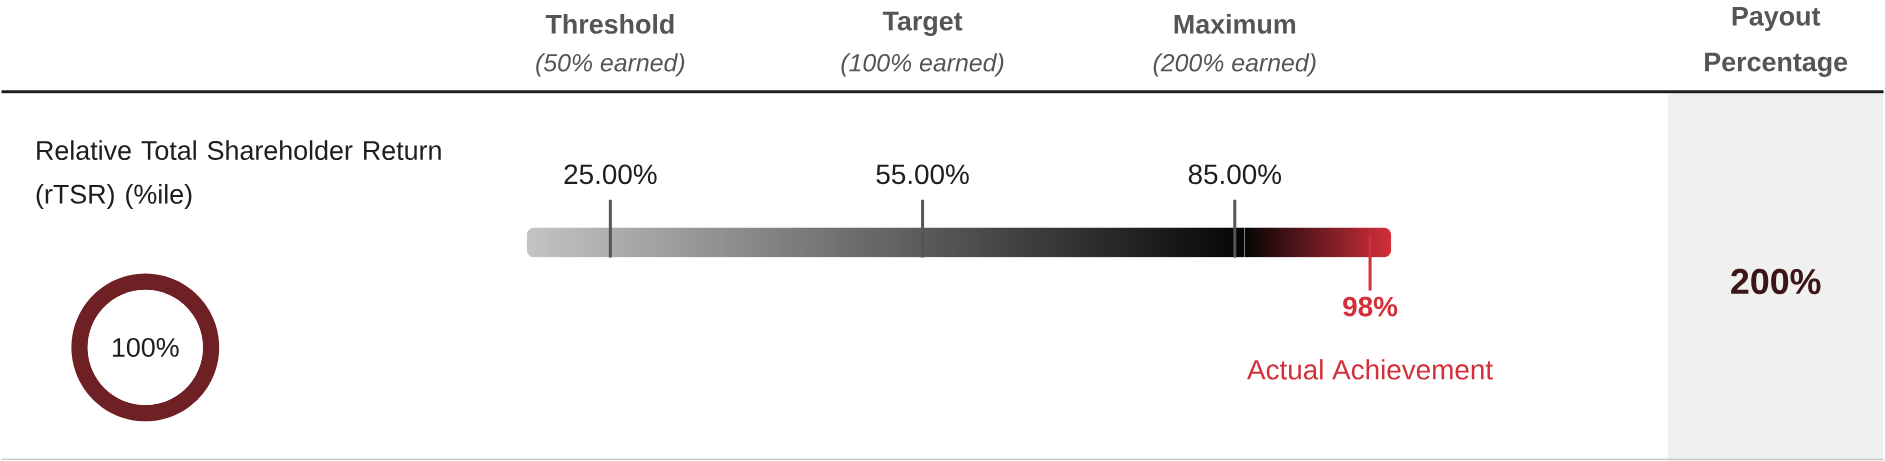  What do you see at coordinates (1234, 65) in the screenshot?
I see `text: (200% earned)` at bounding box center [1234, 65].